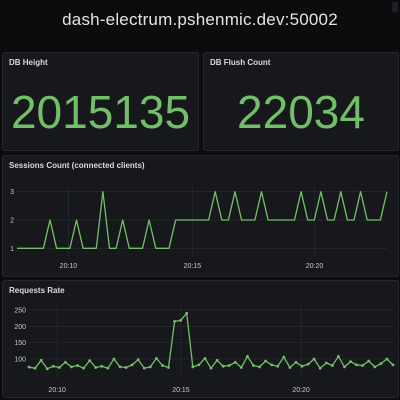  Describe the element at coordinates (395, 7) in the screenshot. I see `panel-menu-icon` at that location.